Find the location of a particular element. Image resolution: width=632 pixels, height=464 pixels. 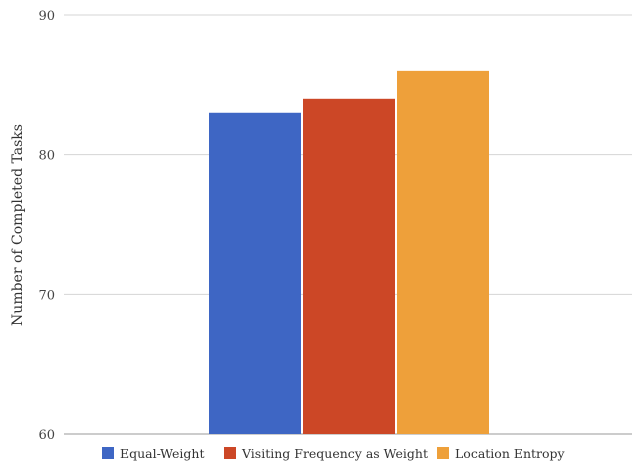

bar-visiting-frequency-as-weight is located at coordinates (349, 266).